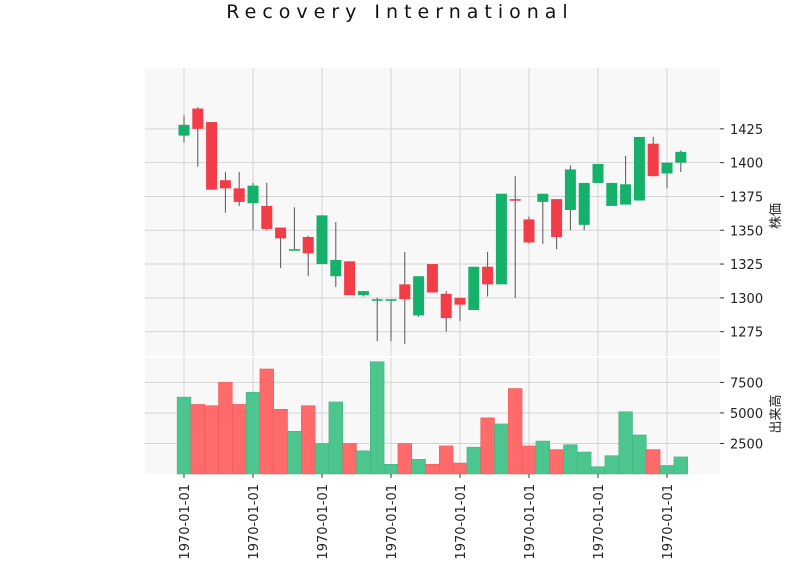 This screenshot has height=575, width=800. What do you see at coordinates (399, 12) in the screenshot?
I see `chart-title: Recovery International` at bounding box center [399, 12].